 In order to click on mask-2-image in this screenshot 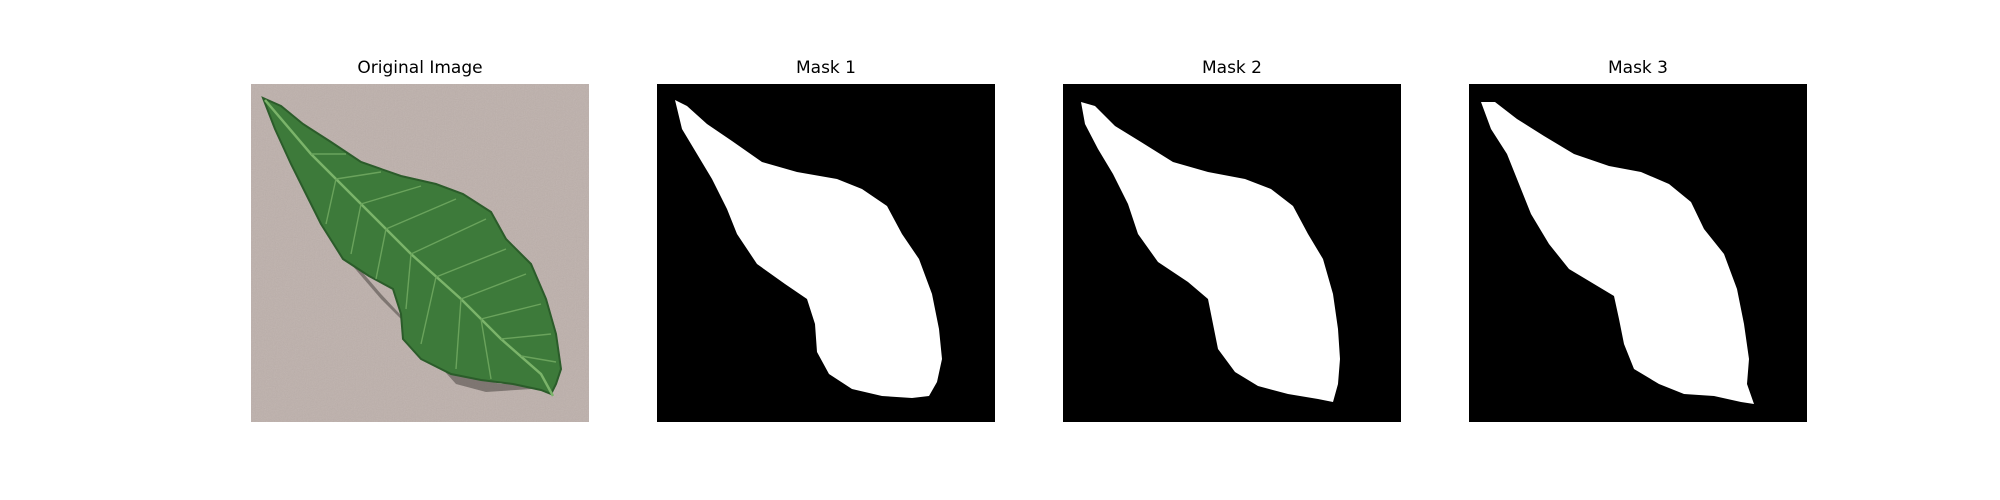, I will do `click(1232, 253)`.